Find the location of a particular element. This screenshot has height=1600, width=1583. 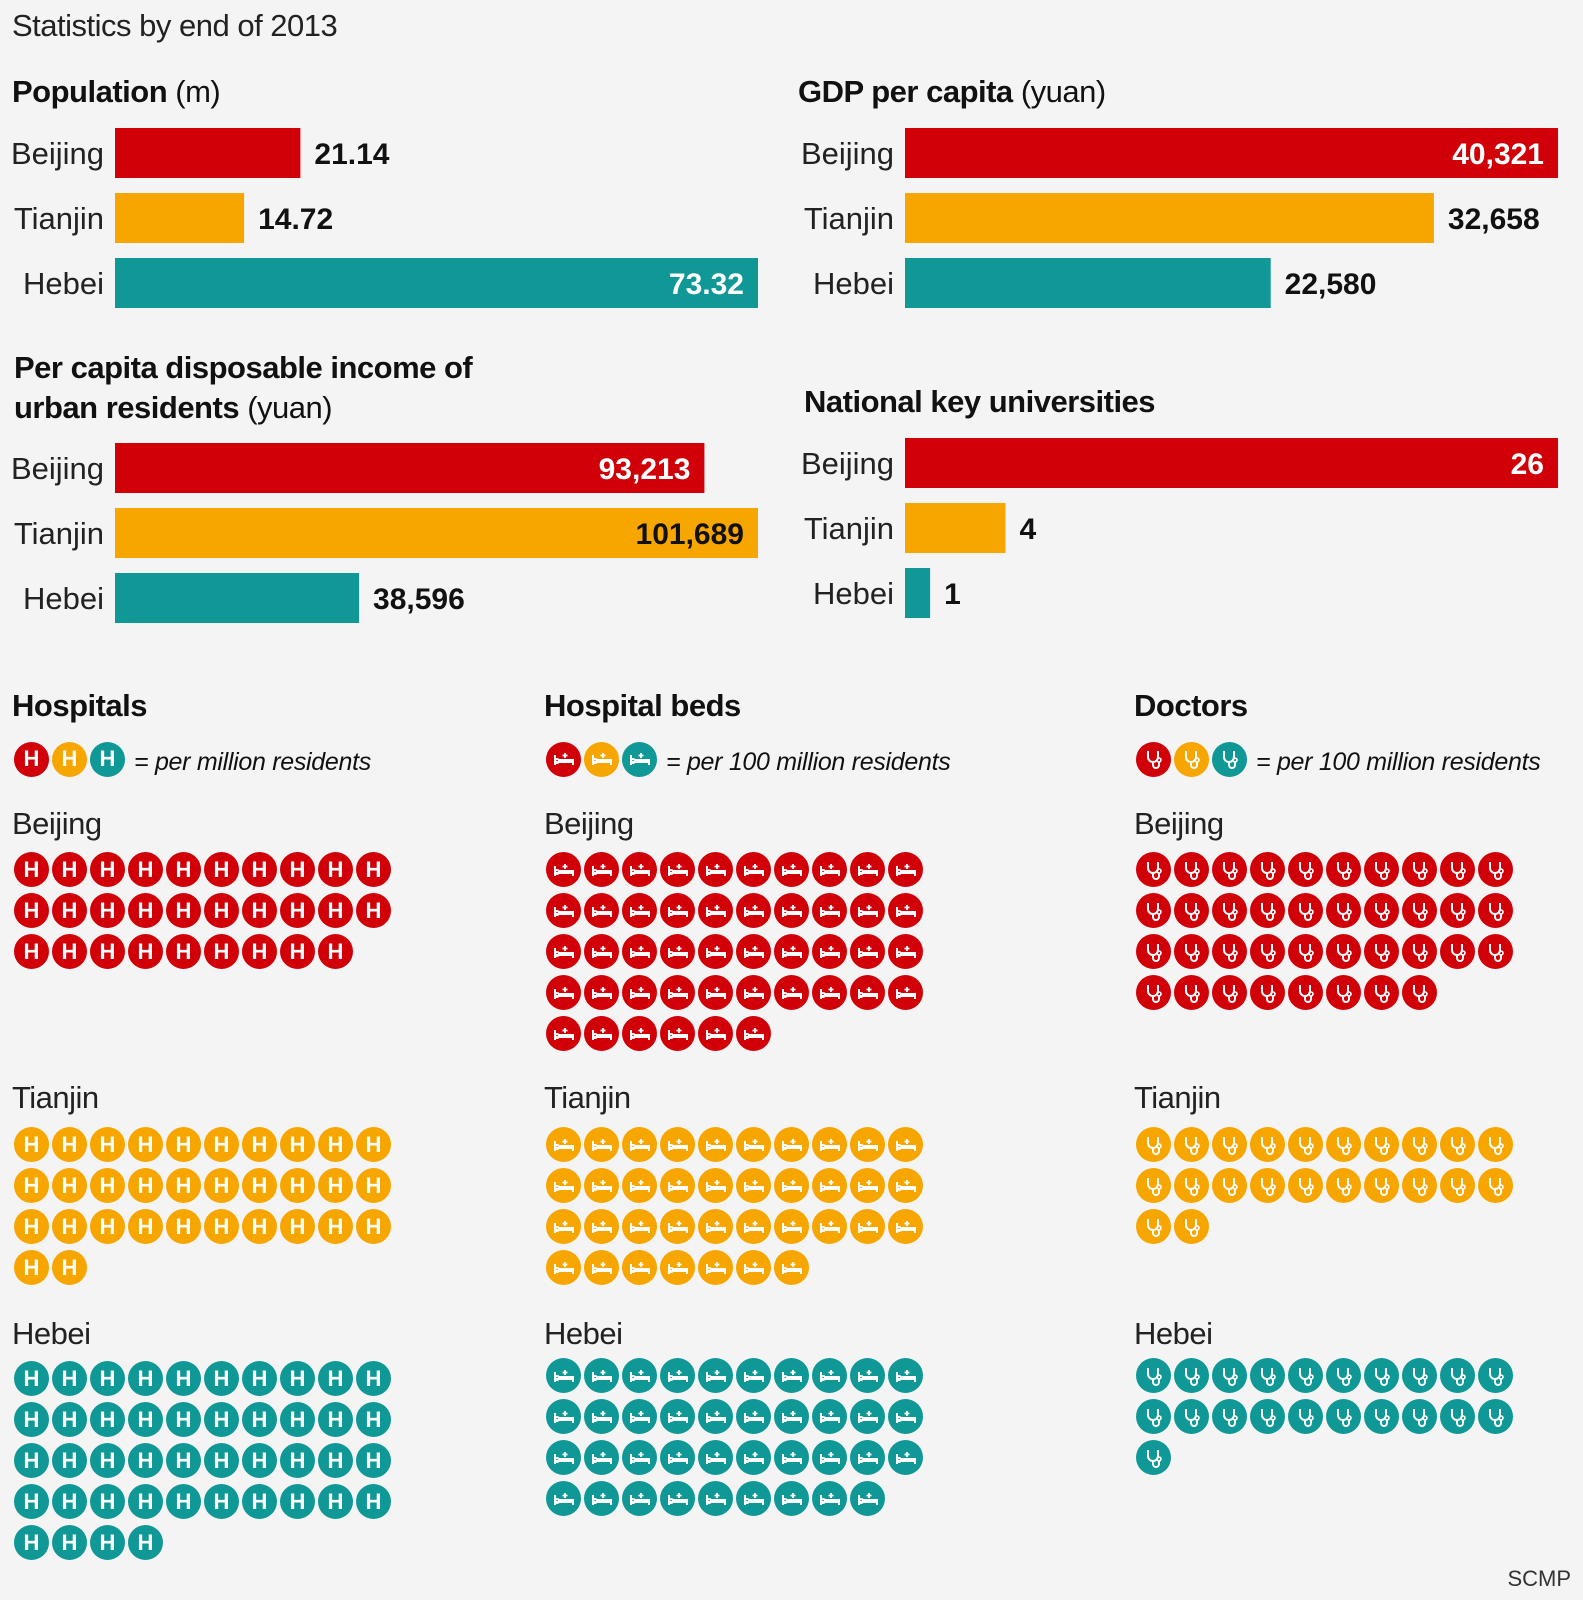

category-label-tianjin: Tianjin is located at coordinates (849, 218).